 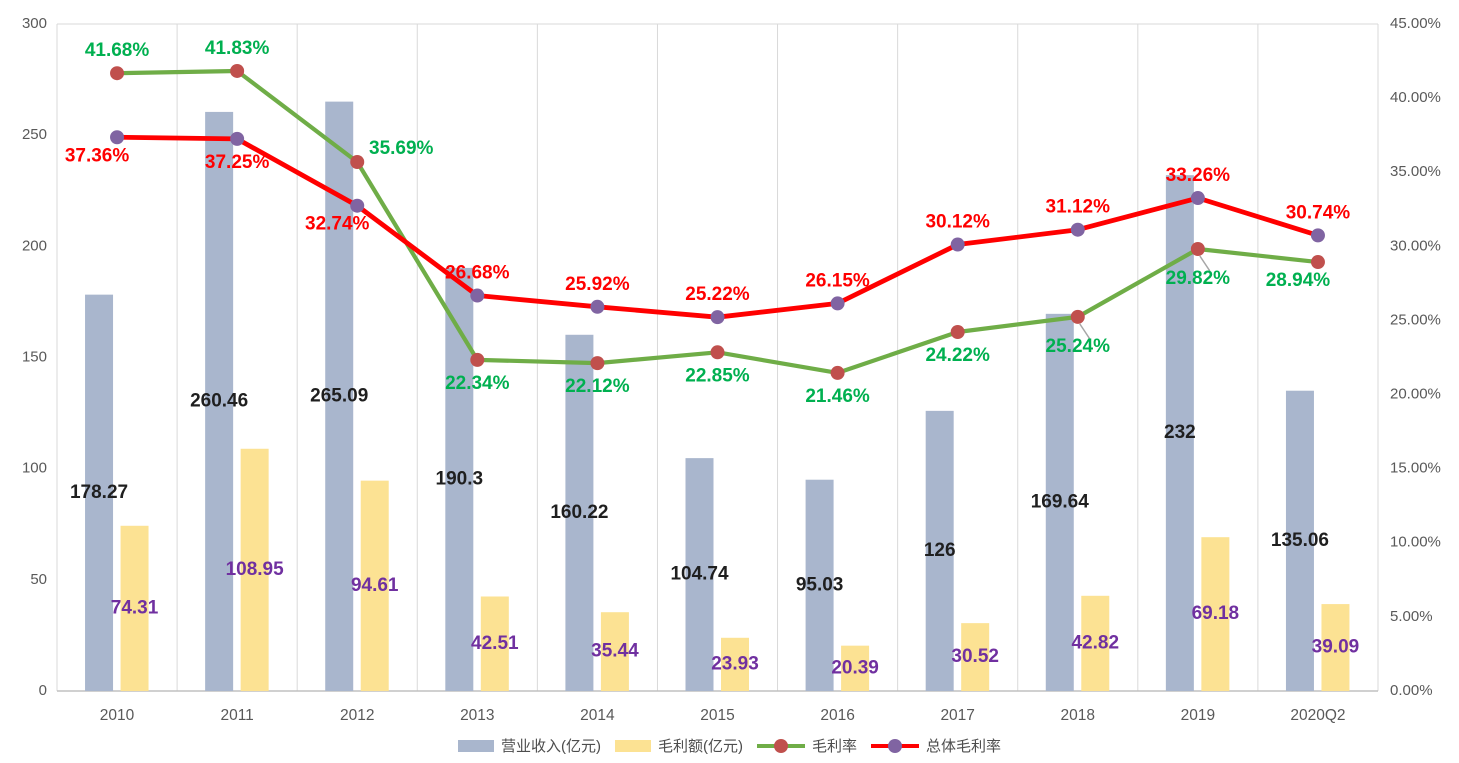 I want to click on right-axis-tick-label: 35.00%, so click(x=1415, y=171).